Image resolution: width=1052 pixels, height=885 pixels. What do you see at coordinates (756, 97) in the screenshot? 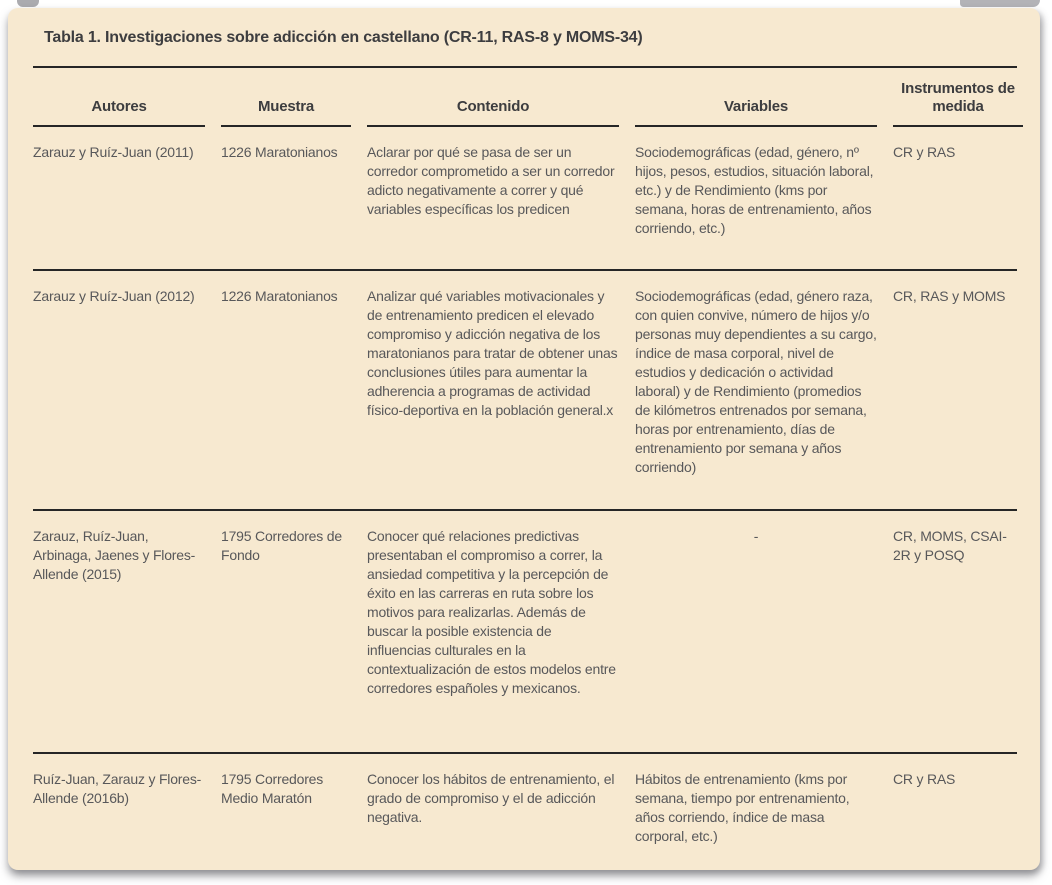
I see `column-header-variables: Variables` at bounding box center [756, 97].